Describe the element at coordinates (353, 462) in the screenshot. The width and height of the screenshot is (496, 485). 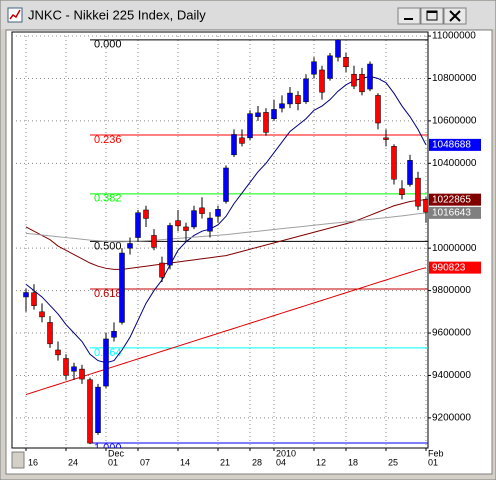
I see `x-tick-label: 18` at that location.